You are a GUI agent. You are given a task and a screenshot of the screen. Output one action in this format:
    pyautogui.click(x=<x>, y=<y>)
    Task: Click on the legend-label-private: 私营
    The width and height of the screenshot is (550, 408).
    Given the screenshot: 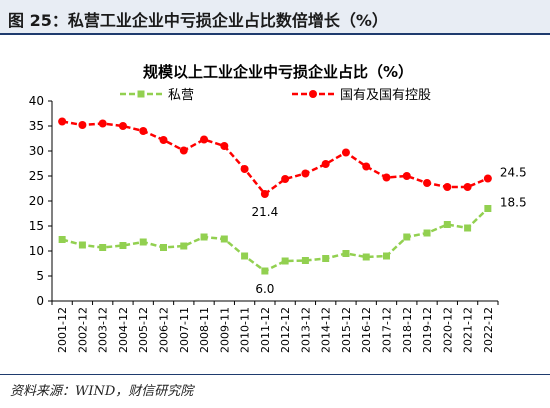 What is the action you would take?
    pyautogui.click(x=181, y=95)
    